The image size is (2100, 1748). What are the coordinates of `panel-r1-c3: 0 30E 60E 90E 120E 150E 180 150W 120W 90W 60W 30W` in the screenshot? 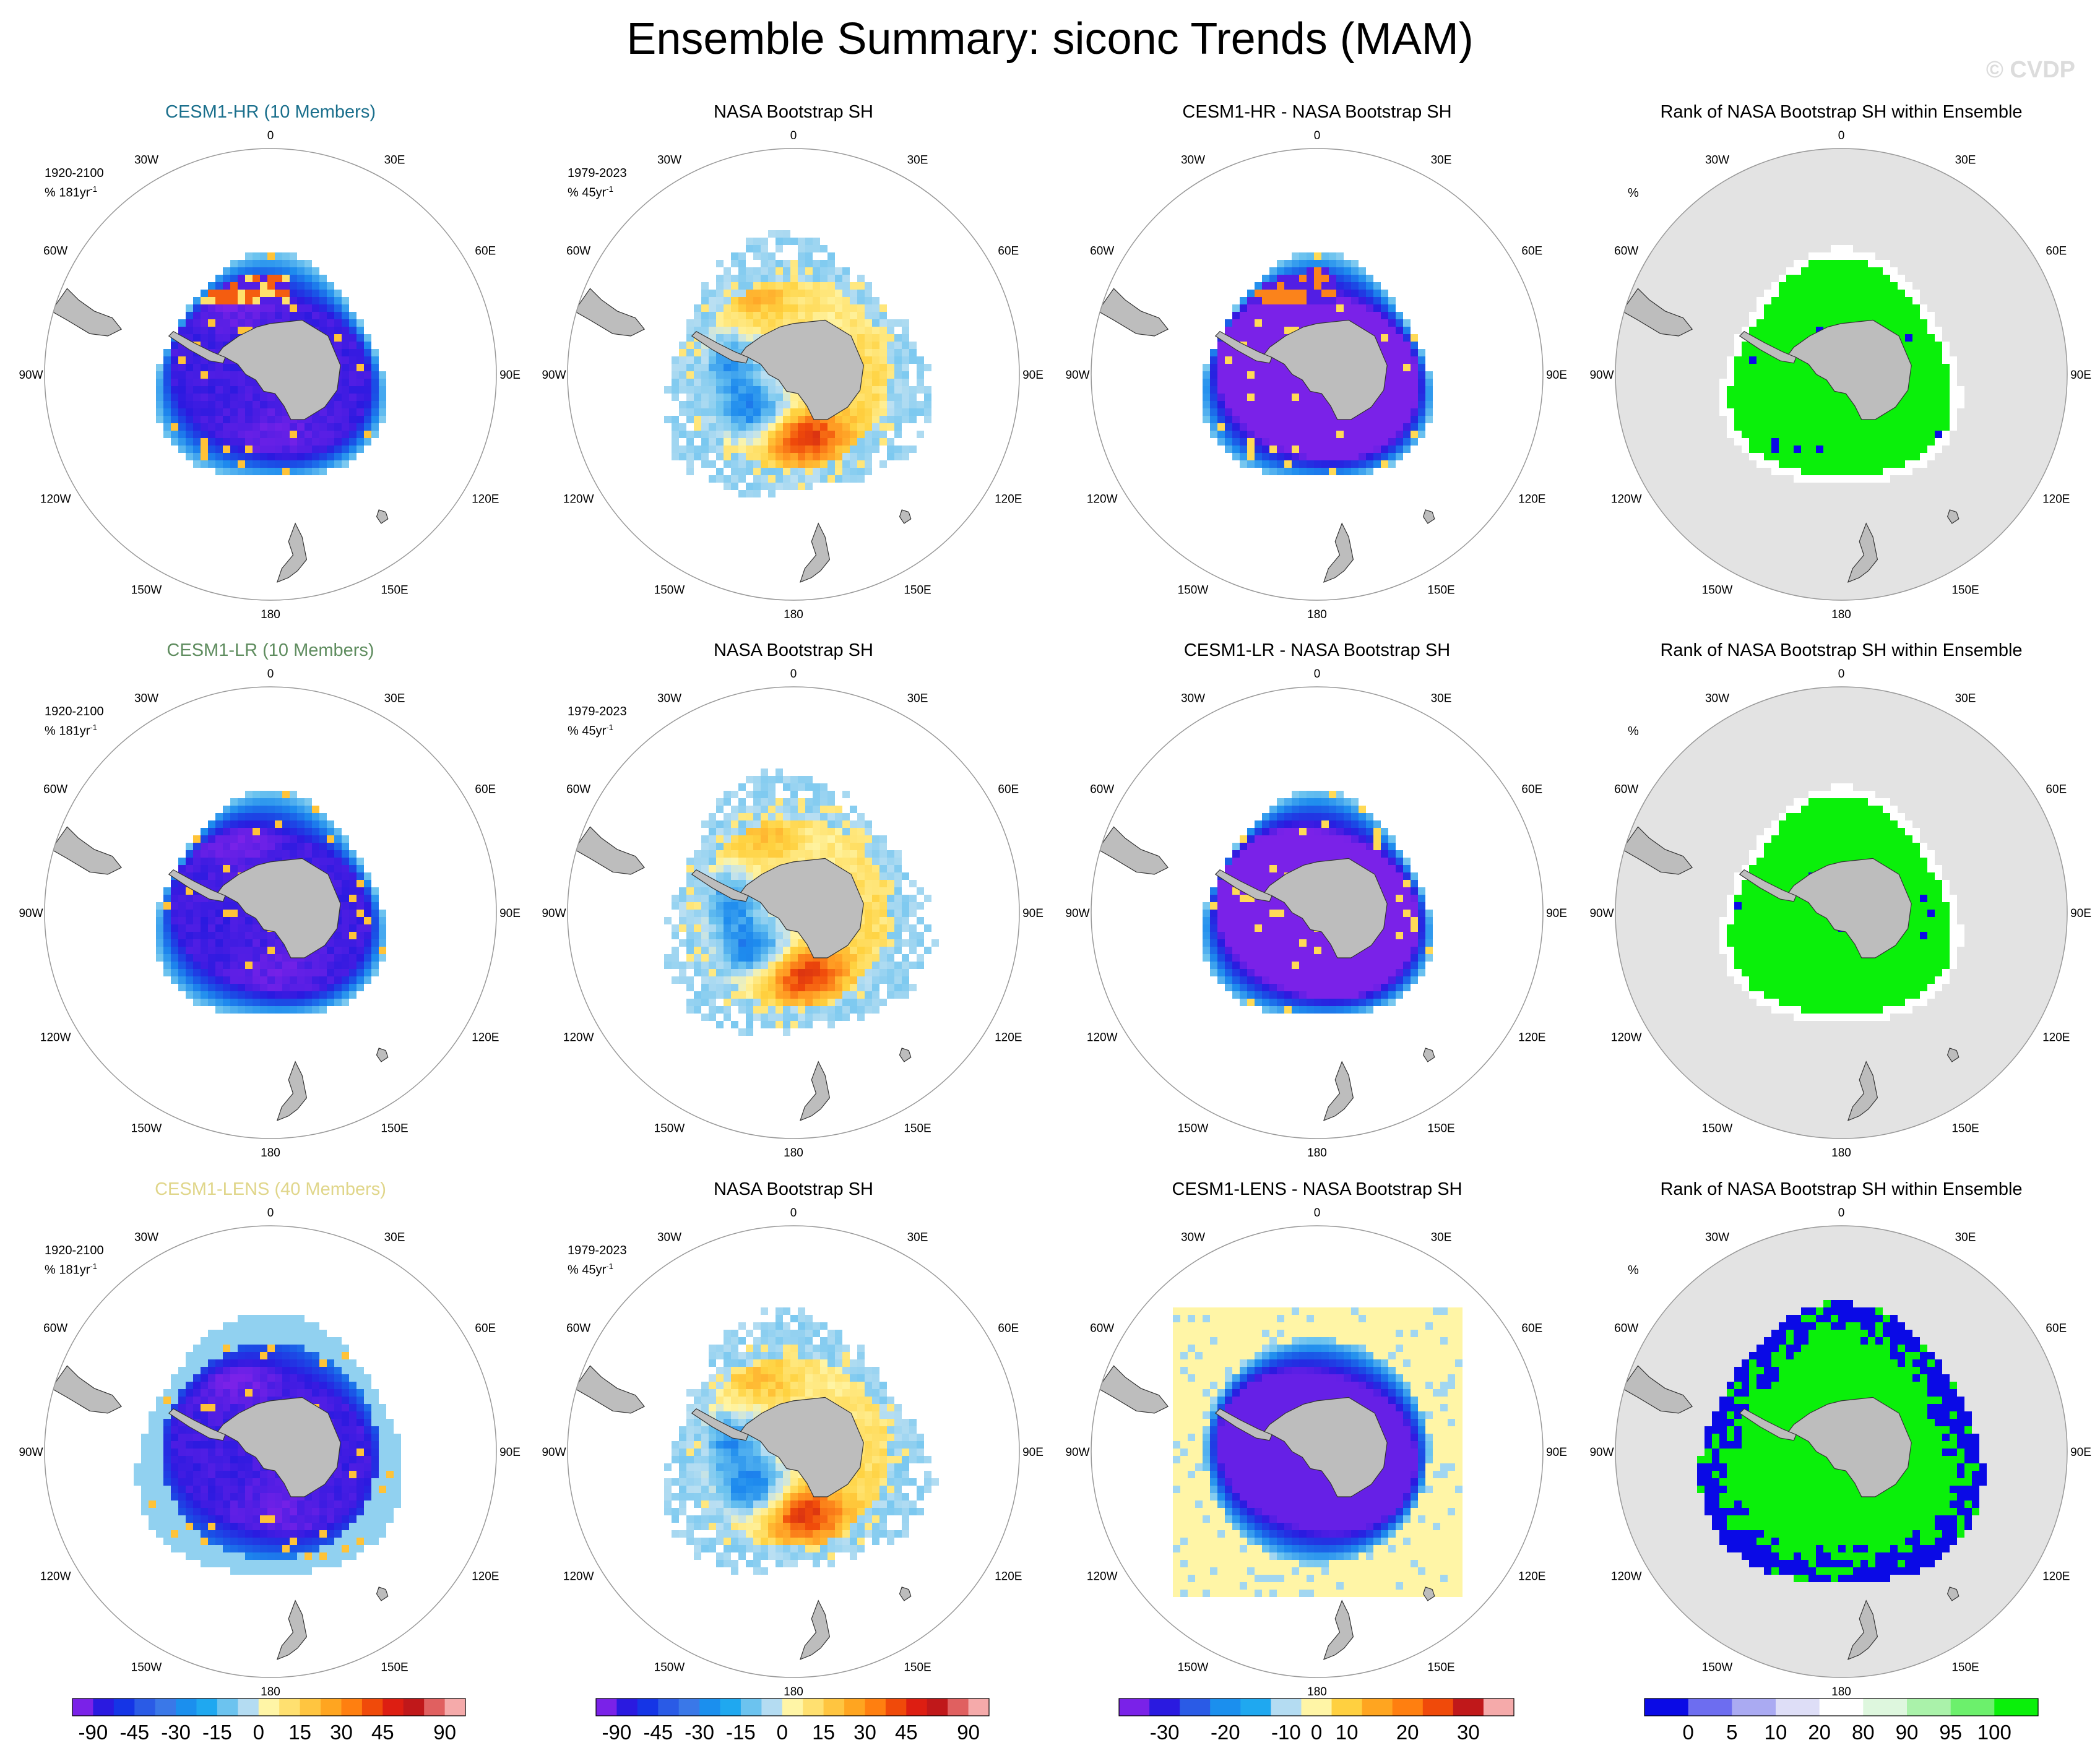 It's located at (1315, 375).